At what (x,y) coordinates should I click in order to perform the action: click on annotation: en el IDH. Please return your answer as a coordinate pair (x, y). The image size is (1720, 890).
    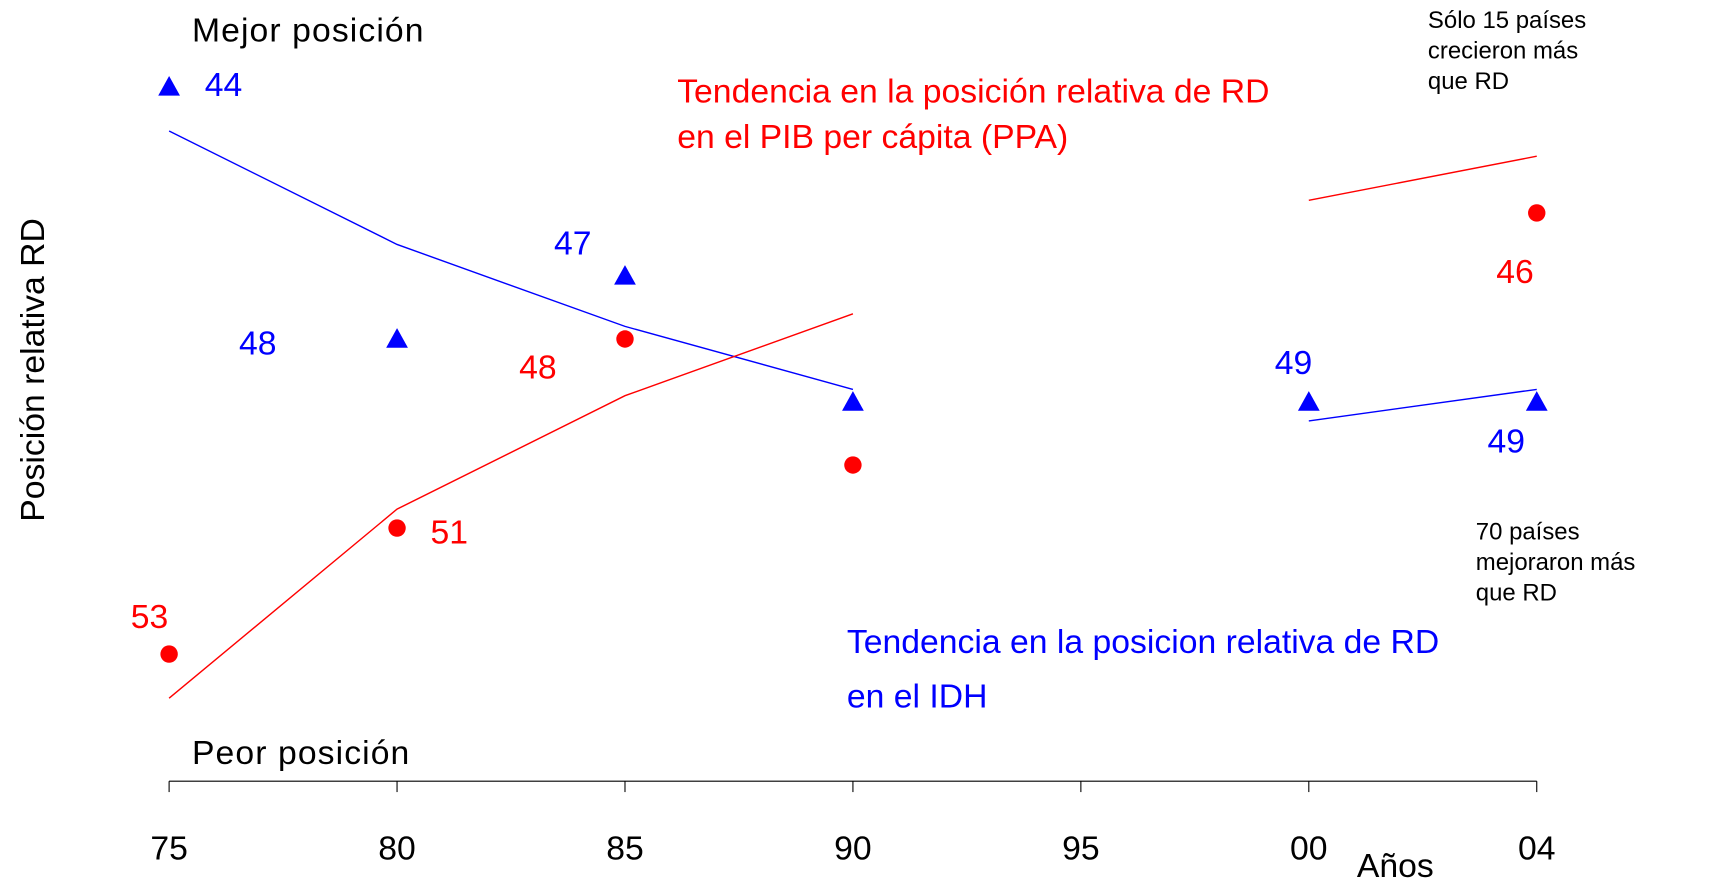
    Looking at the image, I should click on (917, 696).